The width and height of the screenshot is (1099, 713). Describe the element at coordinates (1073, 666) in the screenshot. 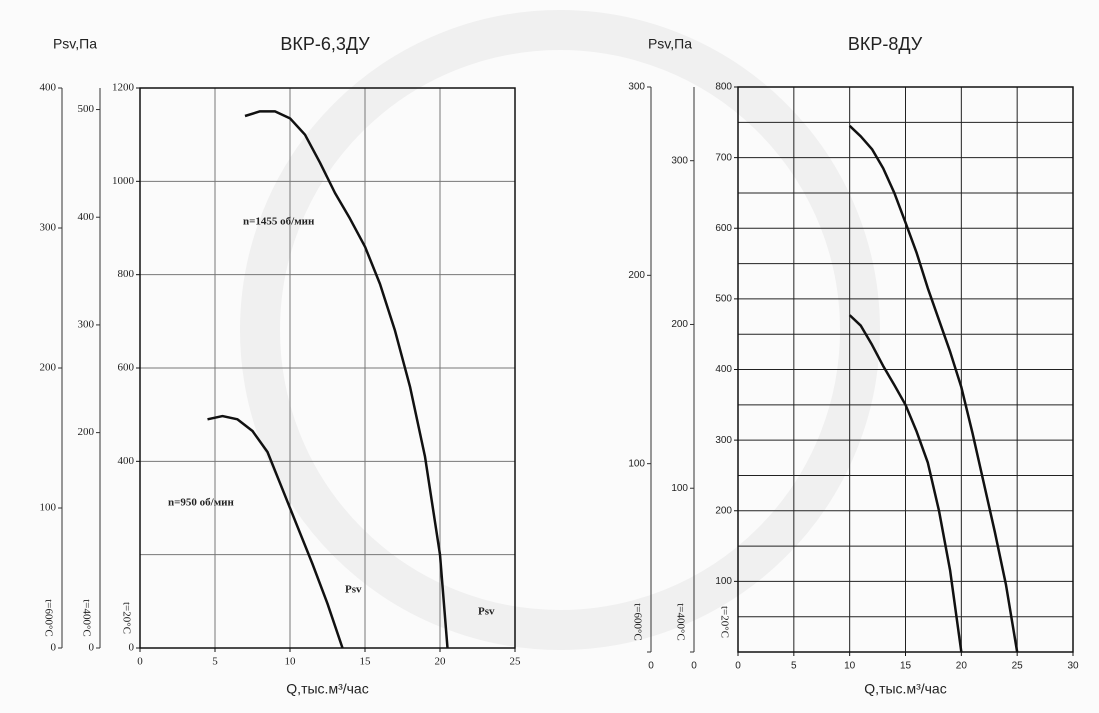

I see `x-tick-label: 30` at that location.